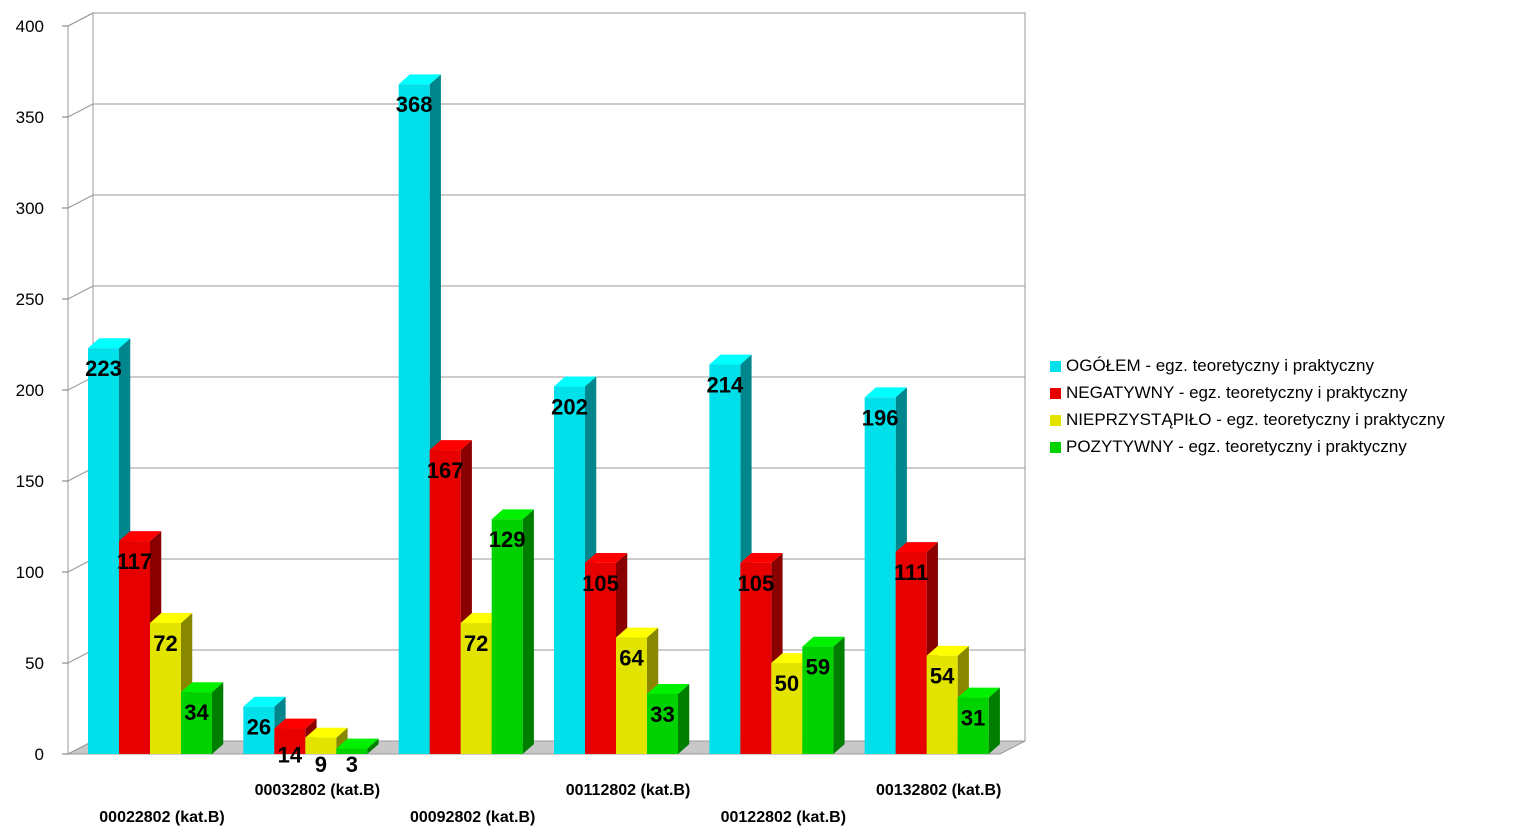 This screenshot has width=1519, height=827. I want to click on x-tick-label: 00112802 (kat.B), so click(628, 790).